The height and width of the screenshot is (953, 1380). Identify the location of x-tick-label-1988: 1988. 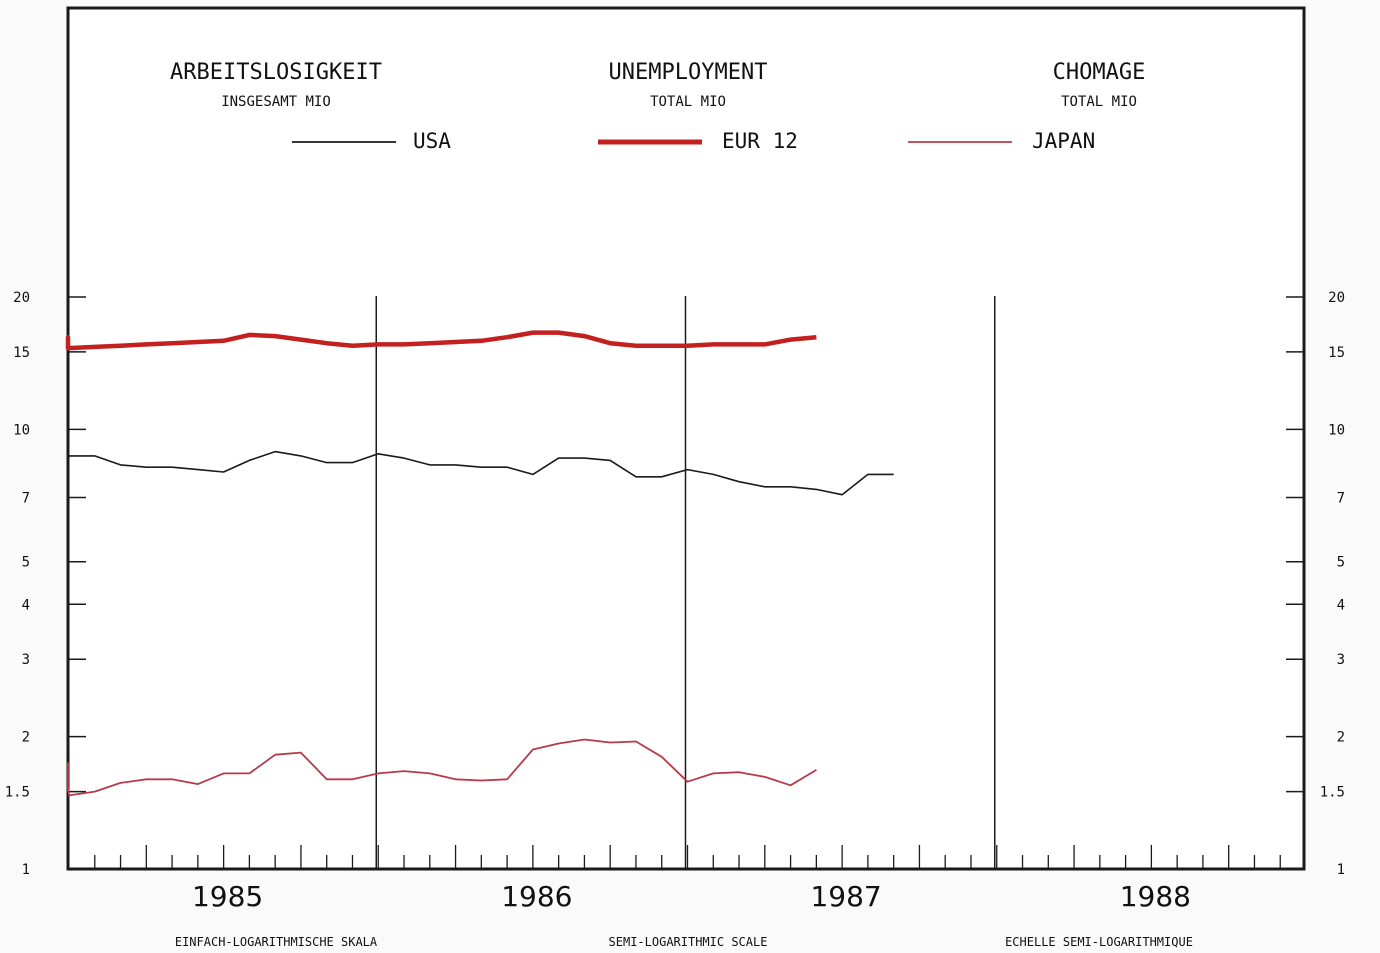
(1155, 896).